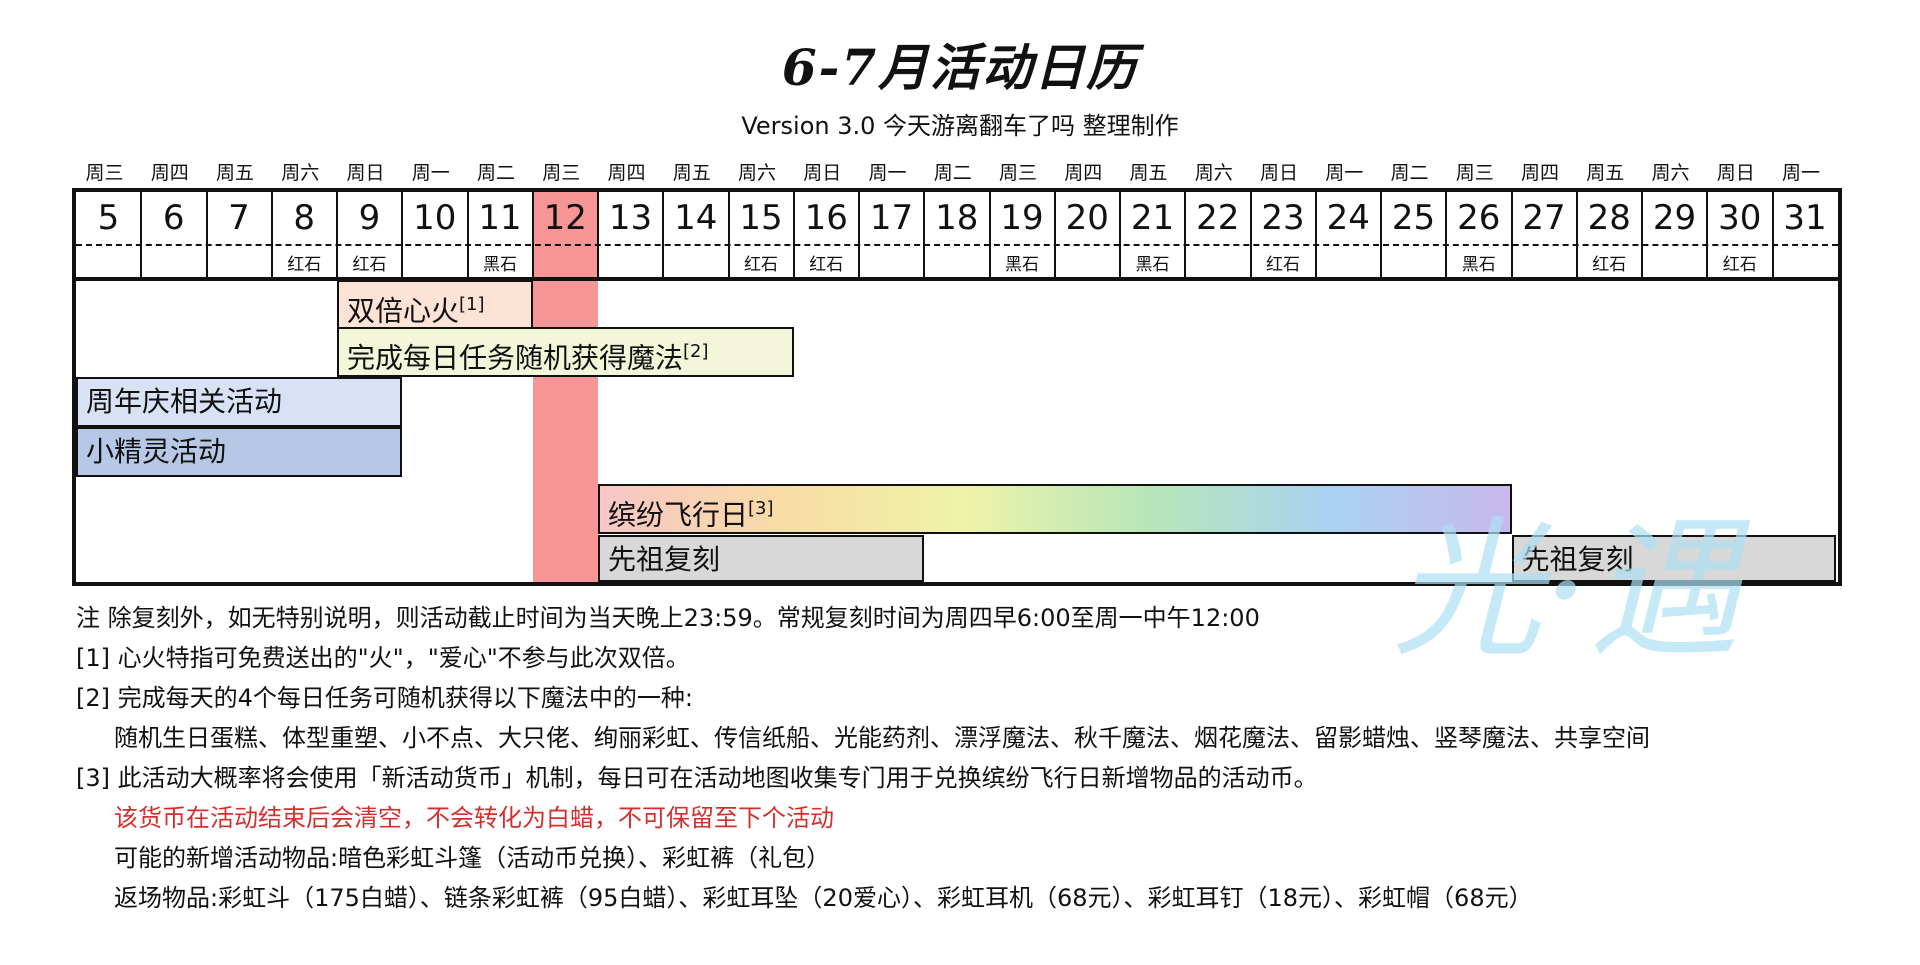 The height and width of the screenshot is (965, 1920). Describe the element at coordinates (1152, 218) in the screenshot. I see `date-number: 21` at that location.